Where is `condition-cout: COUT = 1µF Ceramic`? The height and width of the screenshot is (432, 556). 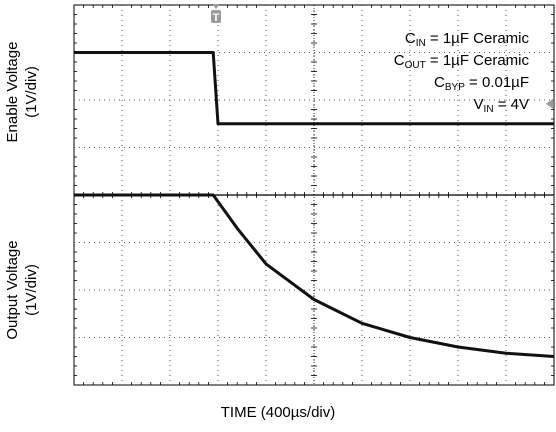 condition-cout: COUT = 1µF Ceramic is located at coordinates (461, 61).